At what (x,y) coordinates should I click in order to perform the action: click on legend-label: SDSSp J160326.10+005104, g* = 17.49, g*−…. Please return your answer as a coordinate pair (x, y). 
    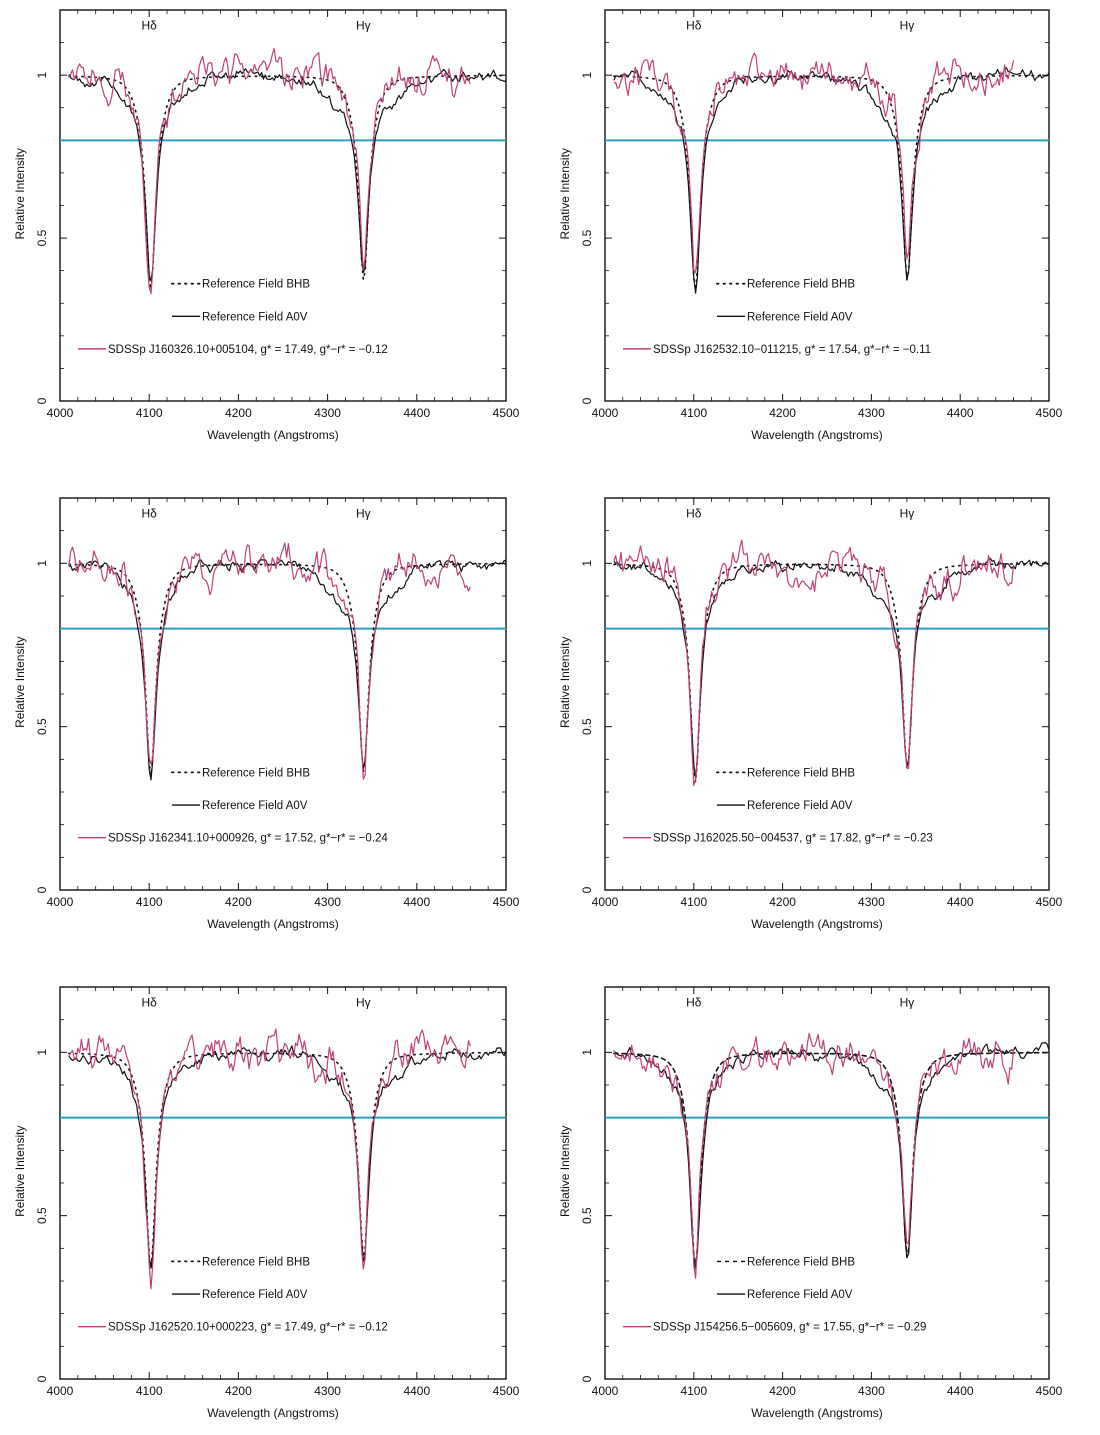
    Looking at the image, I should click on (248, 350).